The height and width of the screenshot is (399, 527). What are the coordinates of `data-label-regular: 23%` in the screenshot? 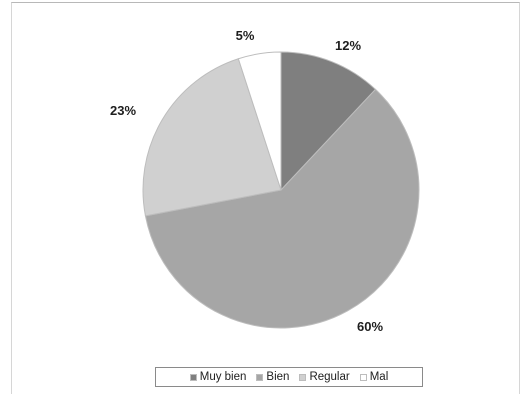 It's located at (123, 110).